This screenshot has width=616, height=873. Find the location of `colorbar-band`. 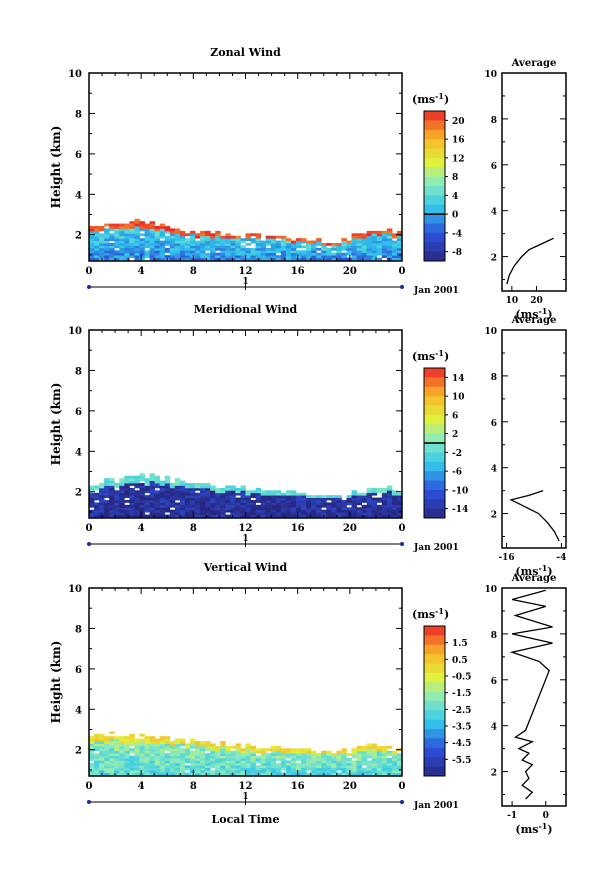

colorbar-band is located at coordinates (434, 391).